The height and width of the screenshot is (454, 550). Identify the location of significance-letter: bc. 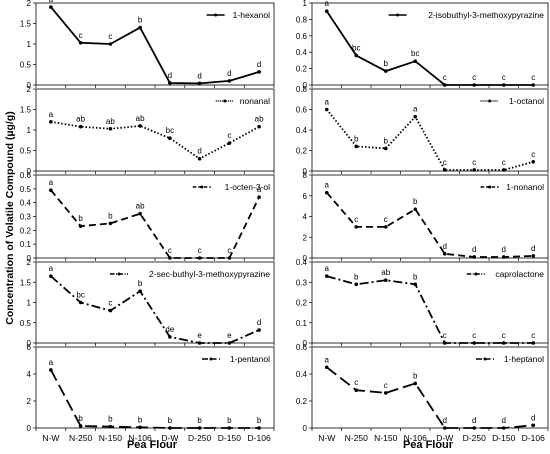
(356, 47).